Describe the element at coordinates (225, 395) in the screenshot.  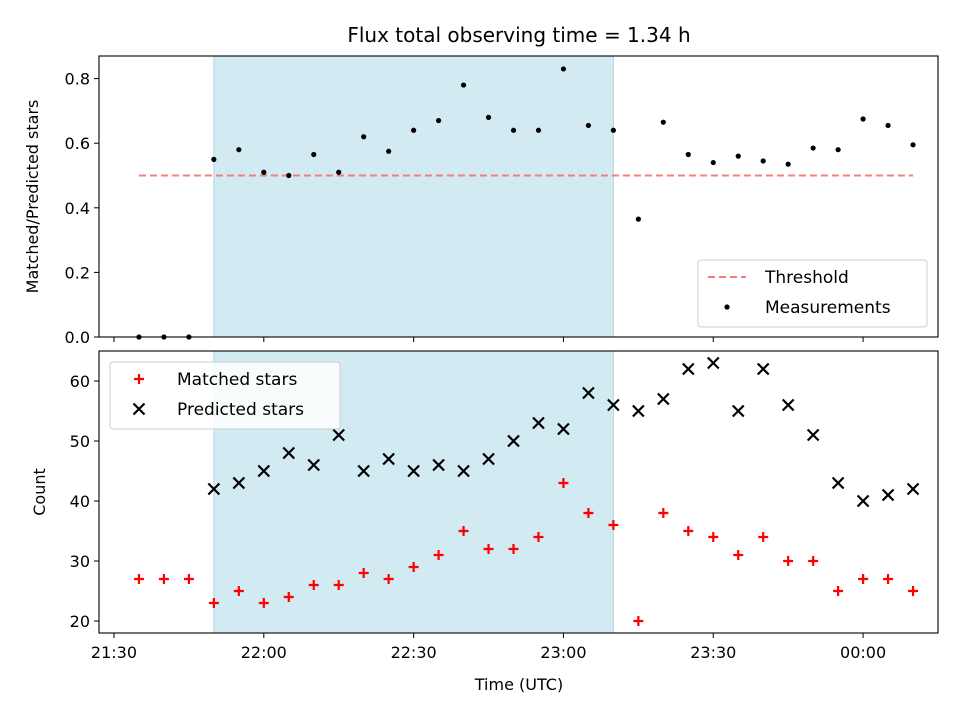
I see `count-legend` at that location.